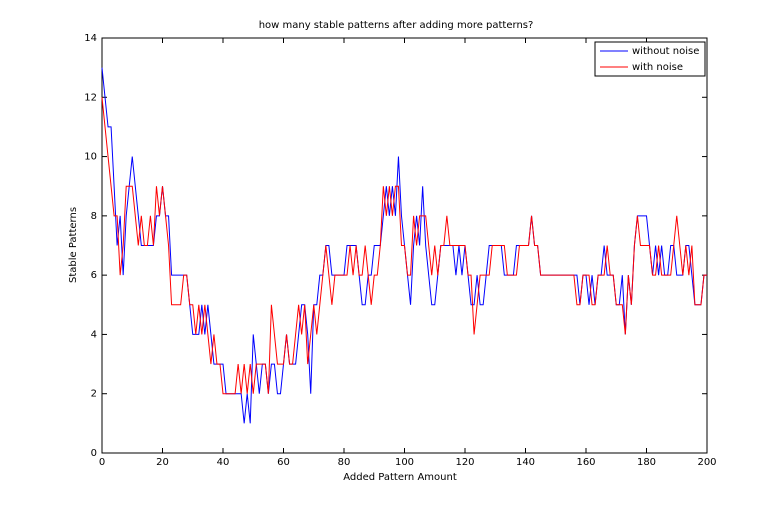 This screenshot has width=781, height=510. Describe the element at coordinates (585, 462) in the screenshot. I see `x-tick-label: 160` at that location.